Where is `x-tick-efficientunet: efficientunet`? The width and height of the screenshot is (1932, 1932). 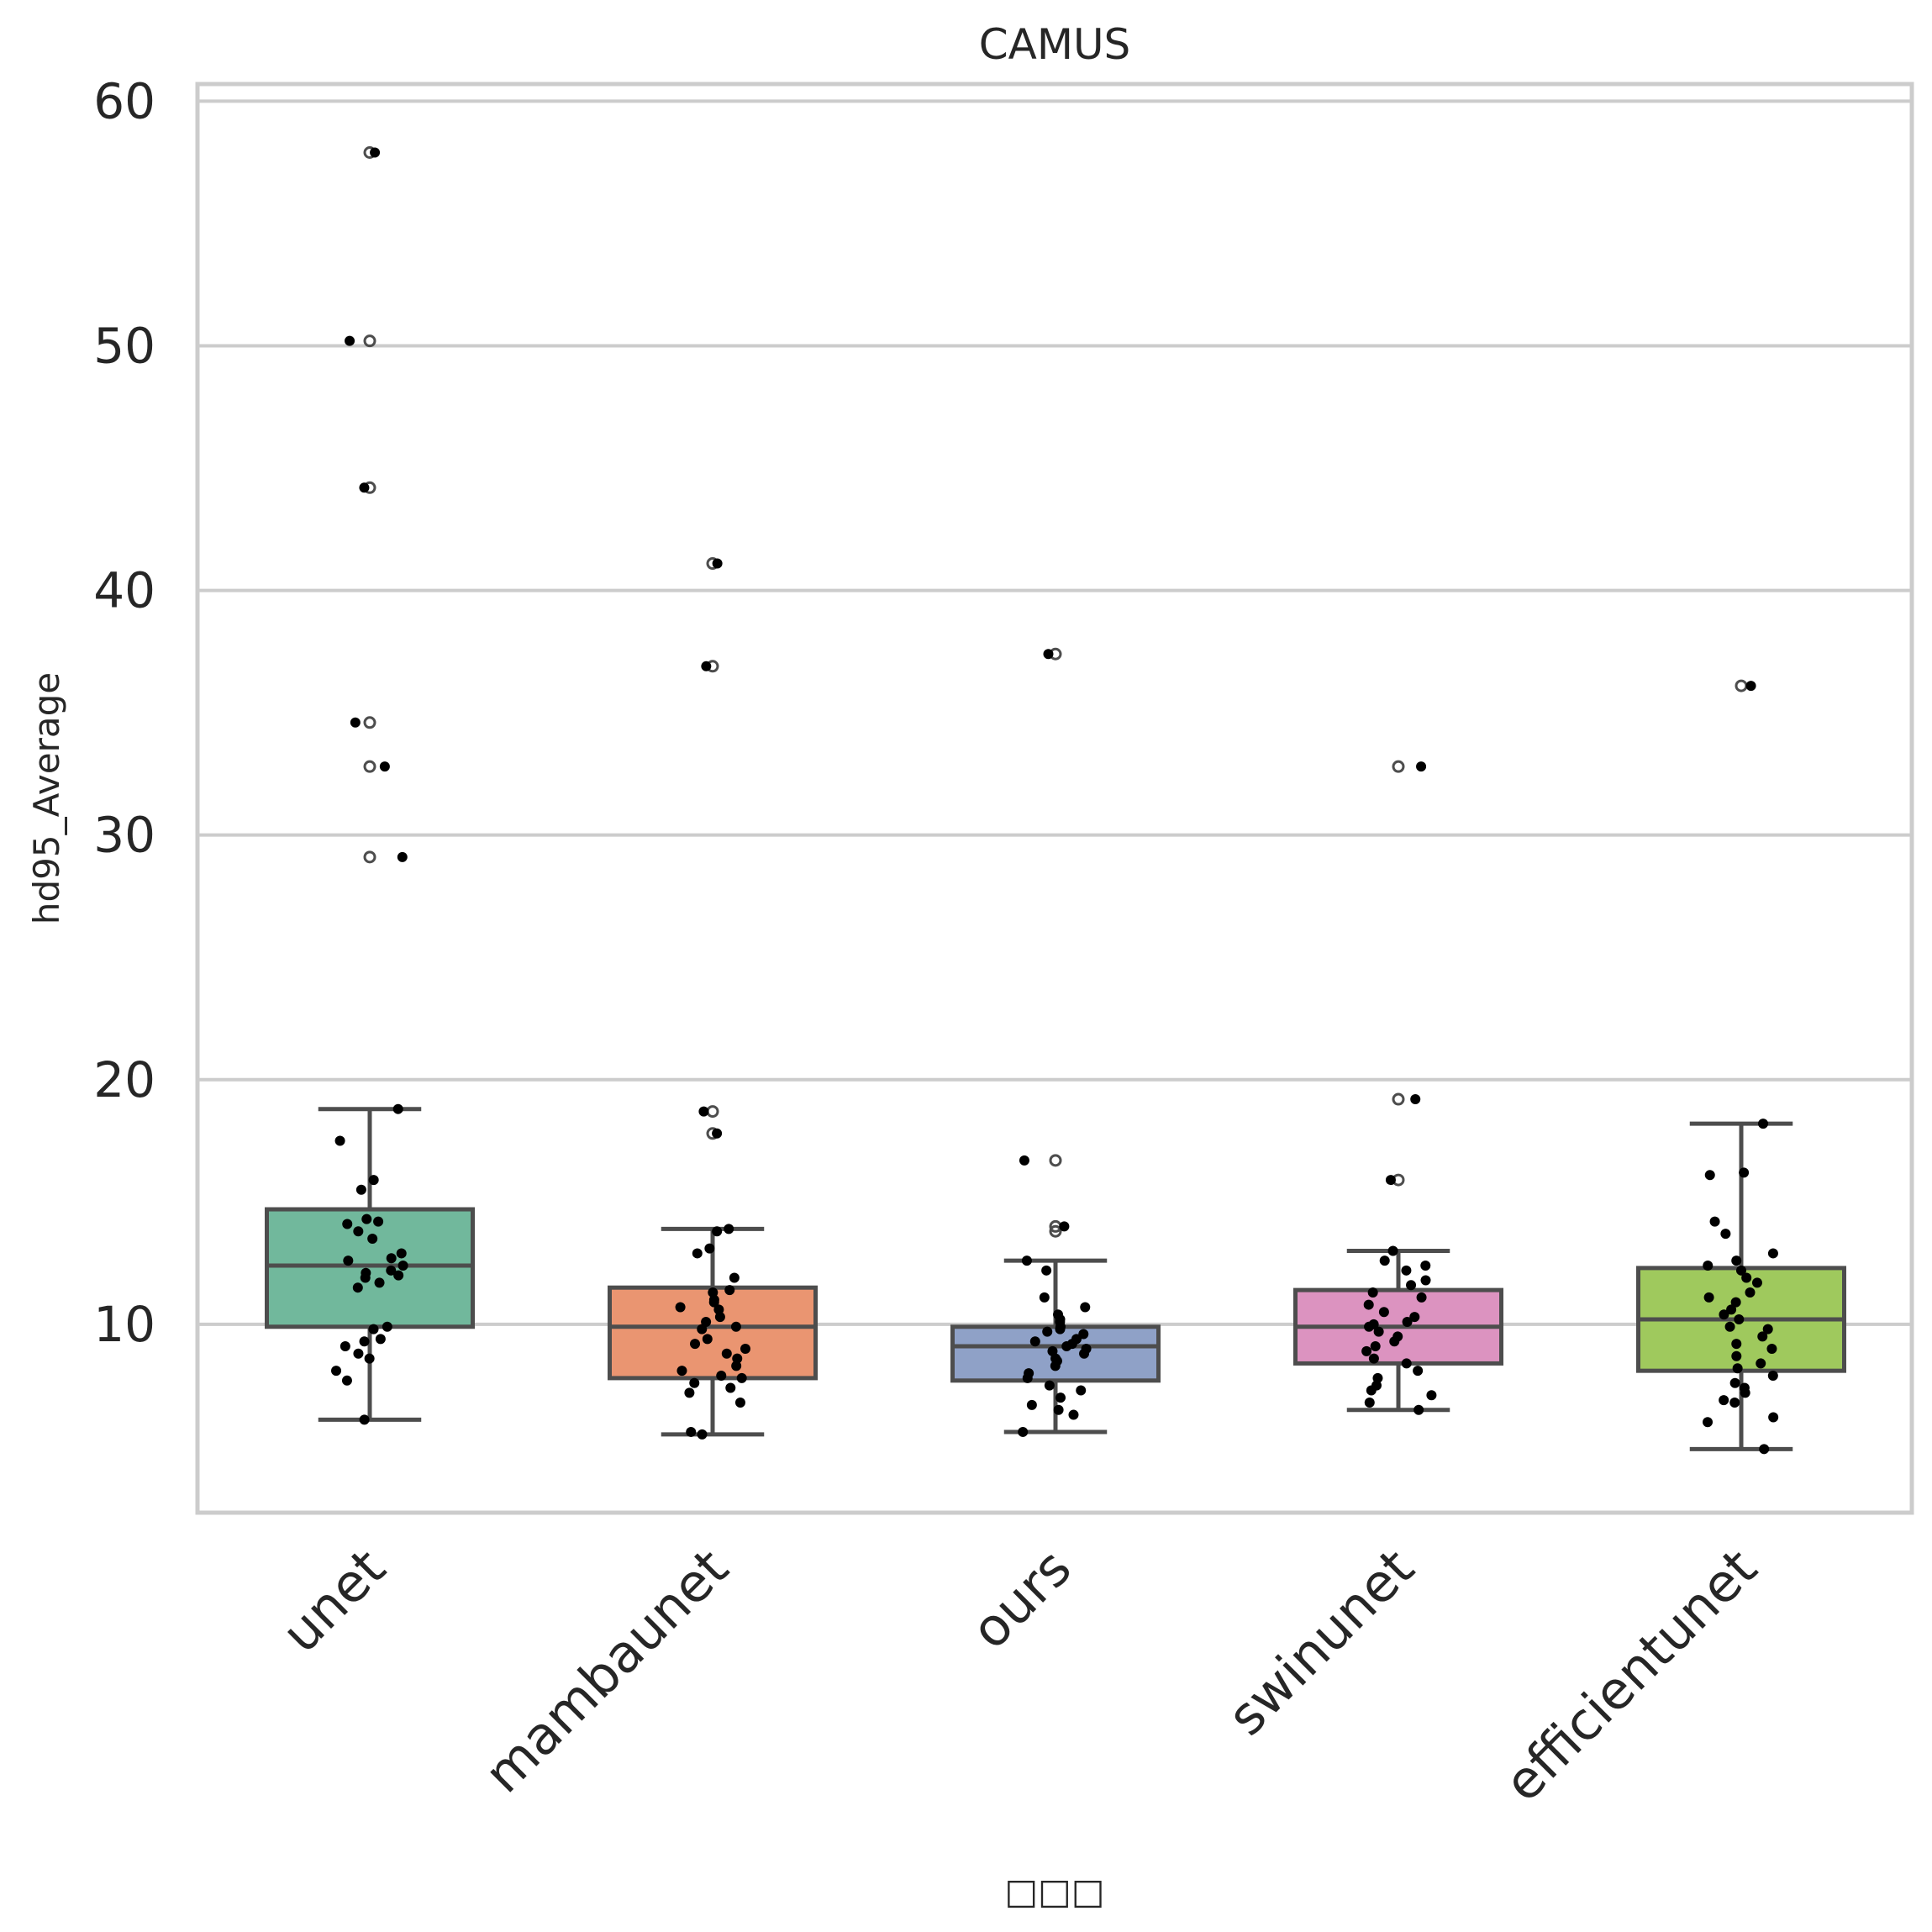 x-tick-efficientunet: efficientunet is located at coordinates (1630, 1675).